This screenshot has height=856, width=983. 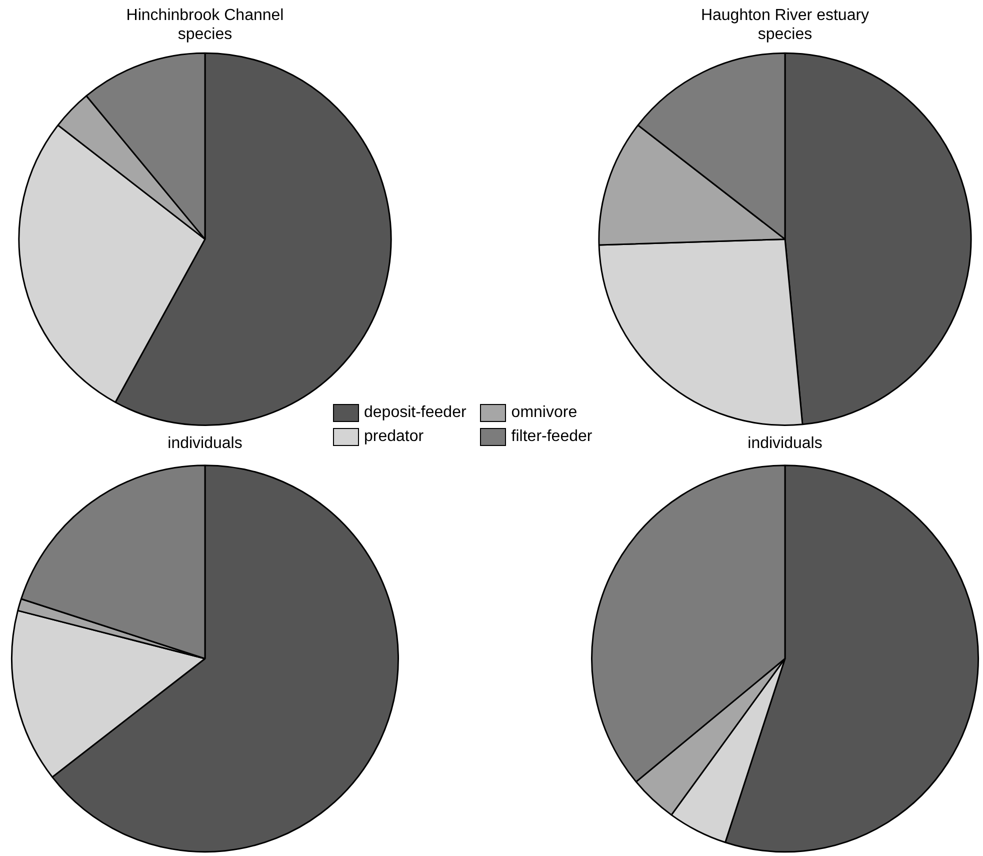 What do you see at coordinates (551, 437) in the screenshot?
I see `legend-label: filter-feeder` at bounding box center [551, 437].